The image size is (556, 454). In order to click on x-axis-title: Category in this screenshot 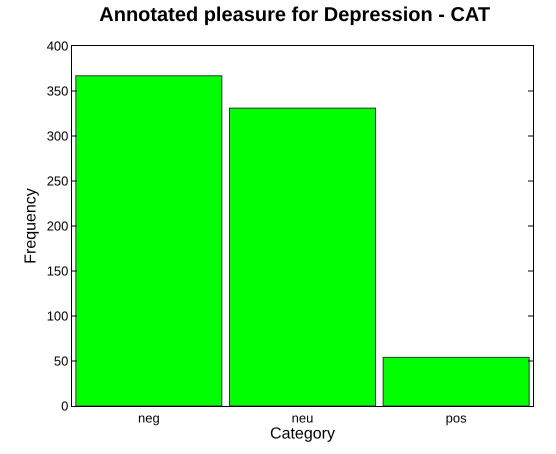, I will do `click(302, 434)`.